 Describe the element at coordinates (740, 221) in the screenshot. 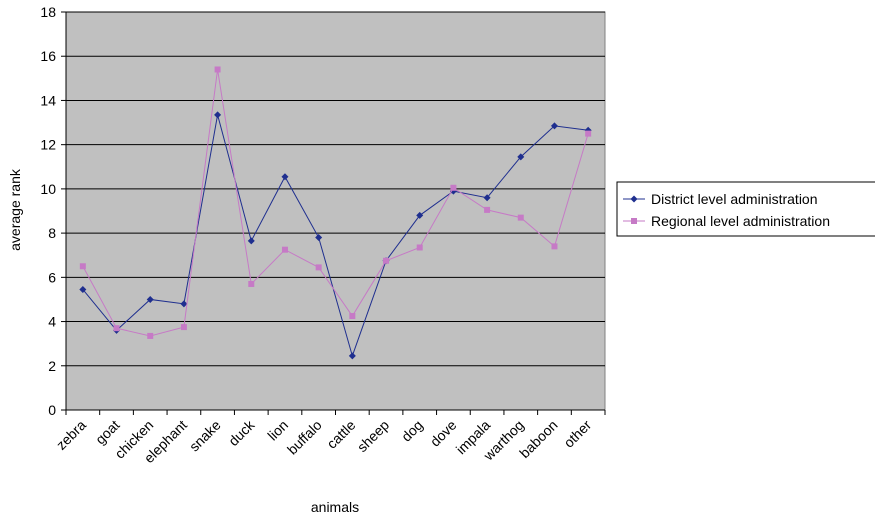

I see `legend-label: Regional level administration` at that location.